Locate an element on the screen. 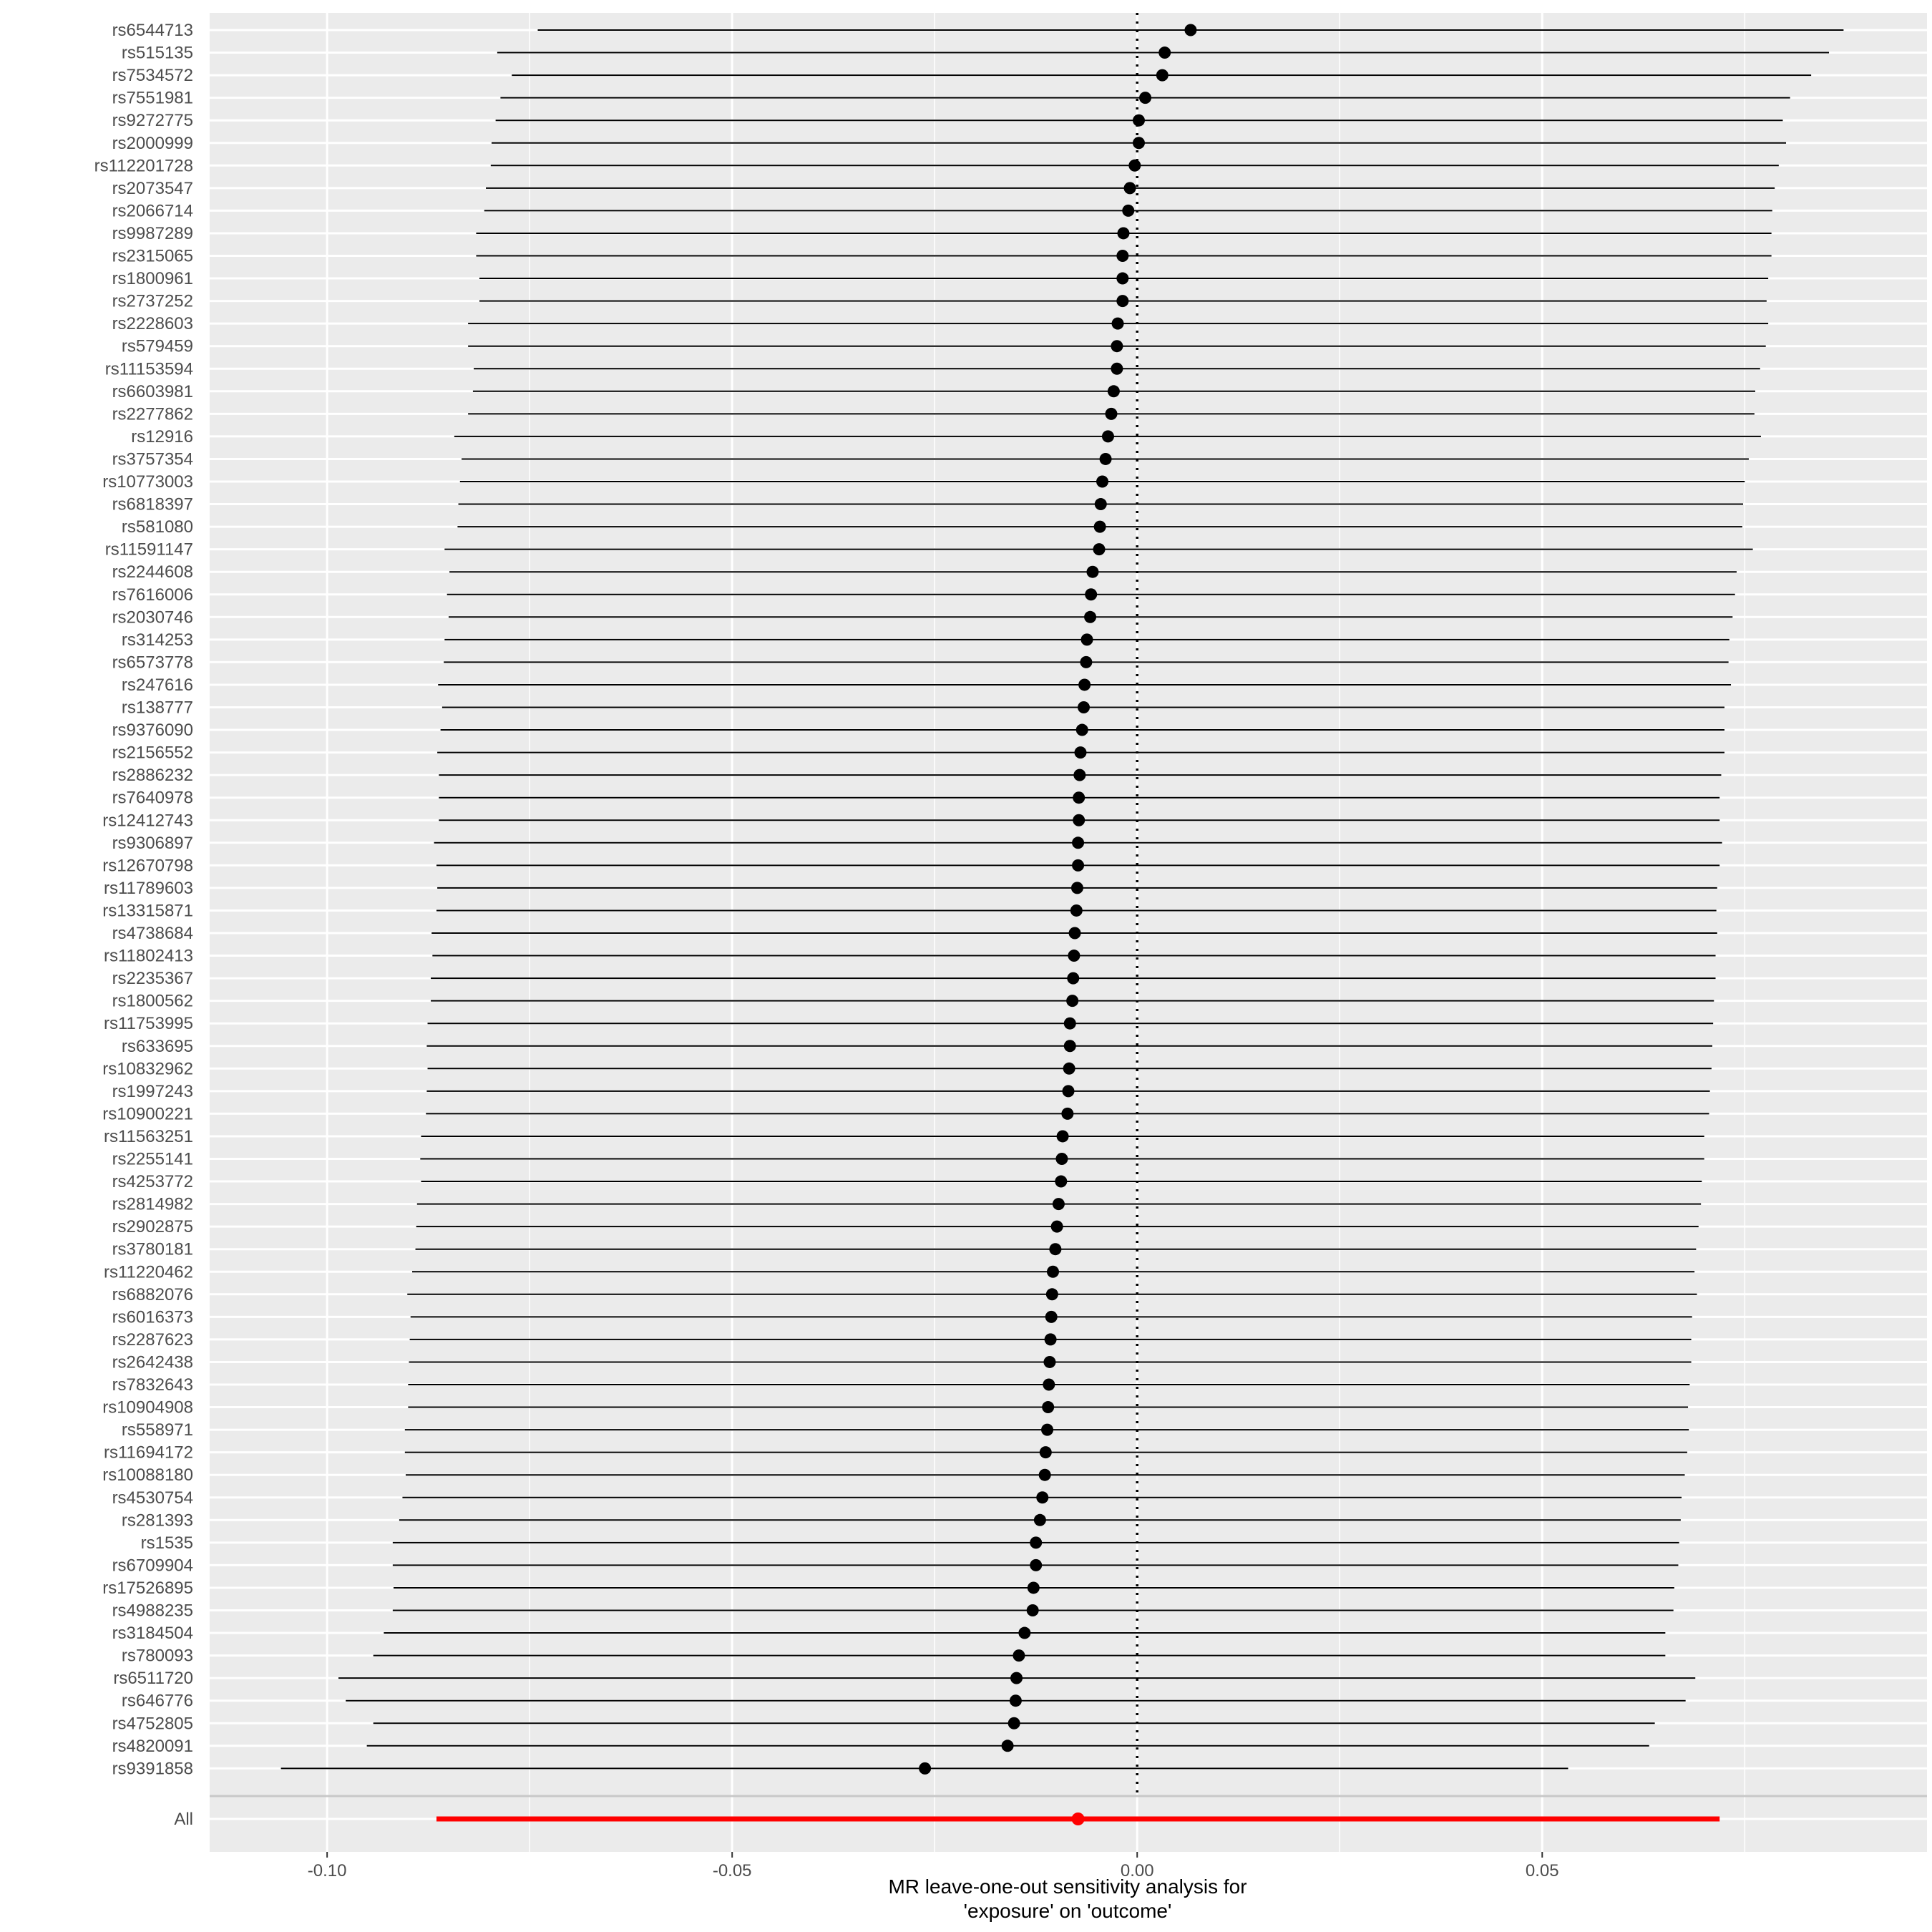 The image size is (1932, 1932). y-label-rs2642438: rs2642438 is located at coordinates (152, 1362).